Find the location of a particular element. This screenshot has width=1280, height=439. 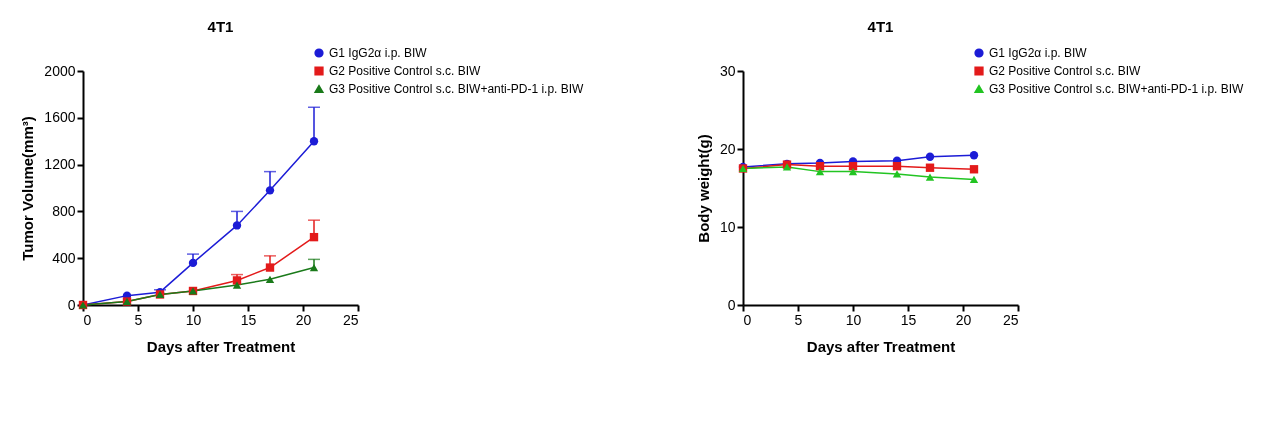

y-tick-label: 400 is located at coordinates (64, 257).